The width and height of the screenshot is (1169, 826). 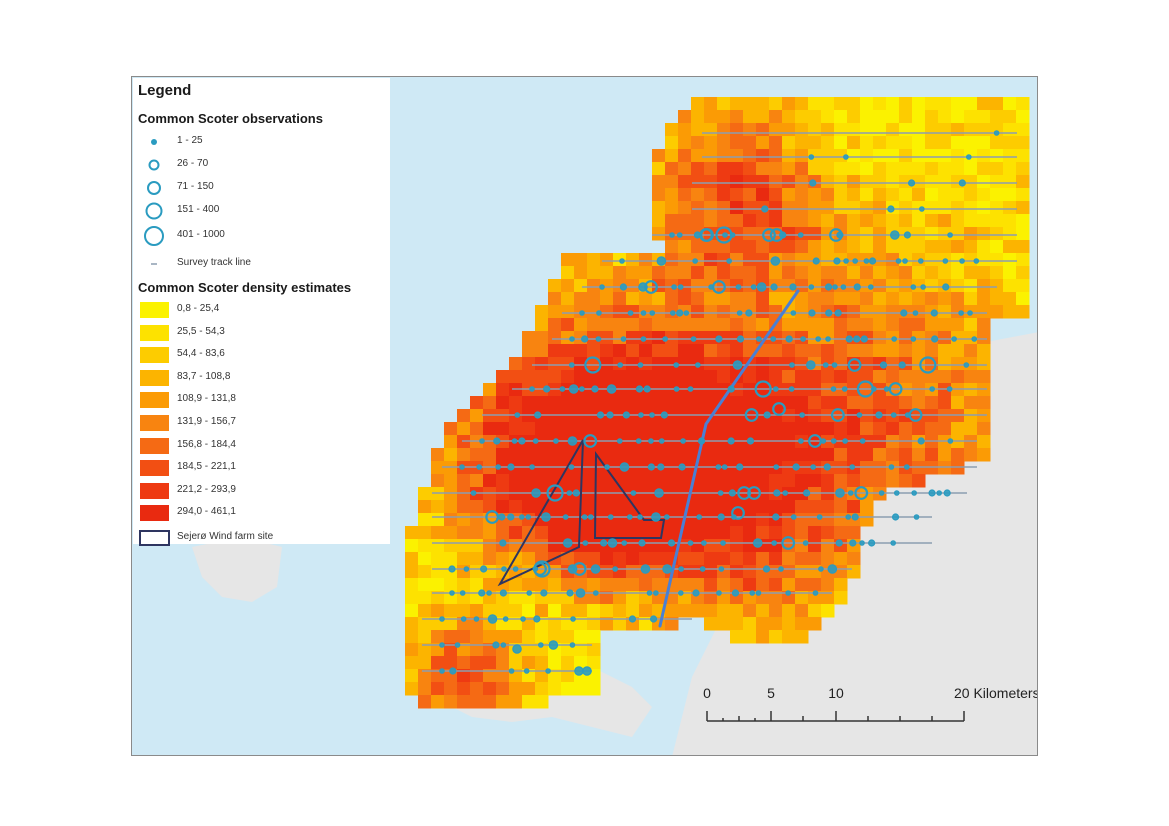 What do you see at coordinates (729, 458) in the screenshot?
I see `boundary-line` at bounding box center [729, 458].